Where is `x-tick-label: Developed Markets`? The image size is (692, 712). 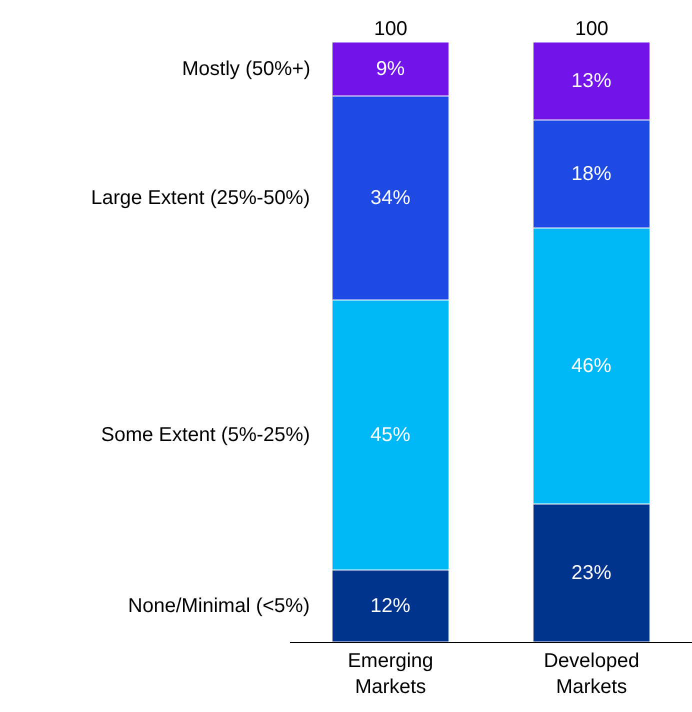 x-tick-label: Developed Markets is located at coordinates (592, 674).